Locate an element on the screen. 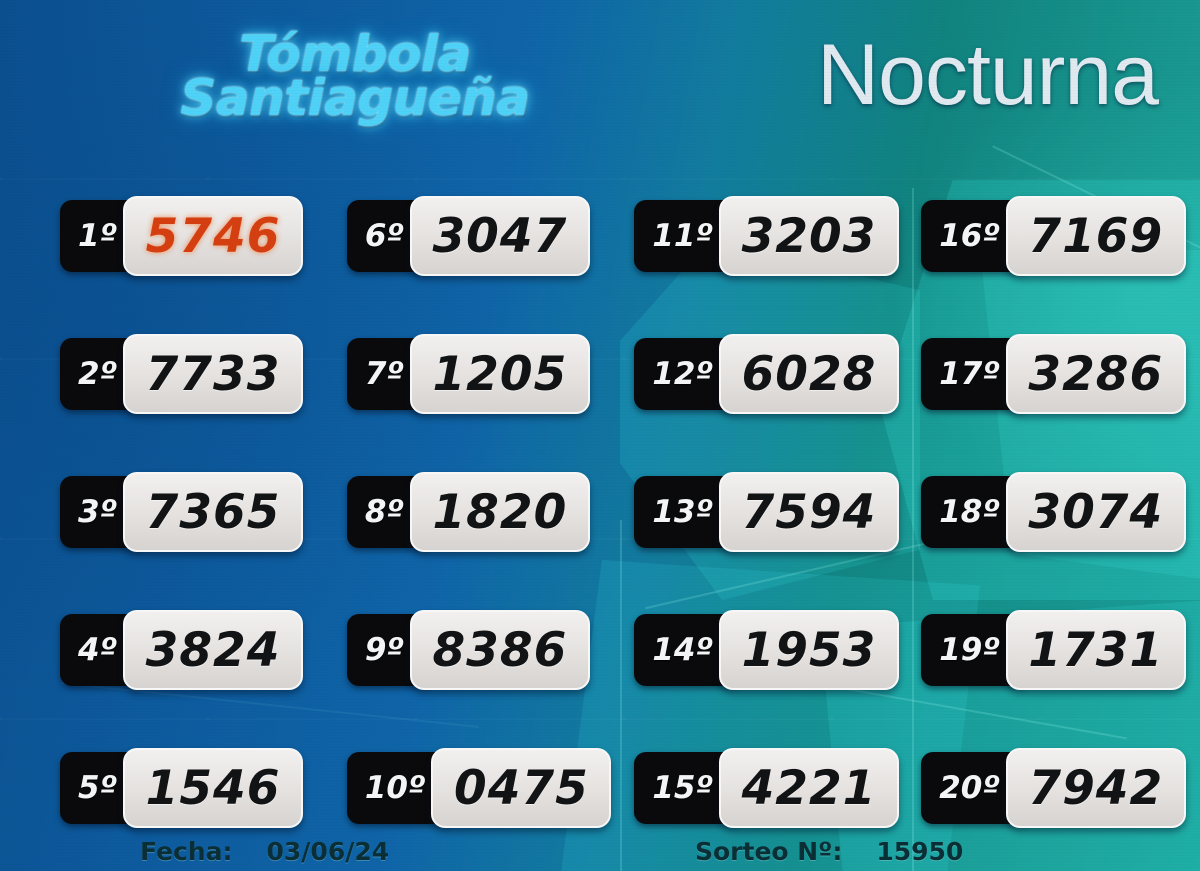  number-box: 1953 is located at coordinates (808, 650).